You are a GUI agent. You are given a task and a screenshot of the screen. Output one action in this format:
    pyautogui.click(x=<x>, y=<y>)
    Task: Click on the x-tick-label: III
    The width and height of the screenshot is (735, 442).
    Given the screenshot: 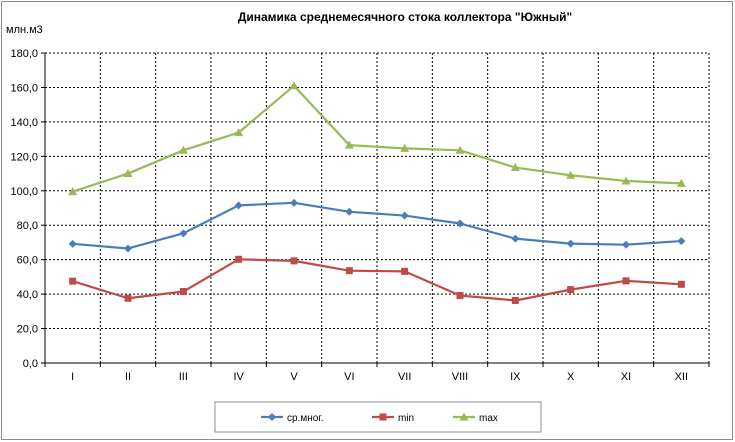 What is the action you would take?
    pyautogui.click(x=183, y=377)
    